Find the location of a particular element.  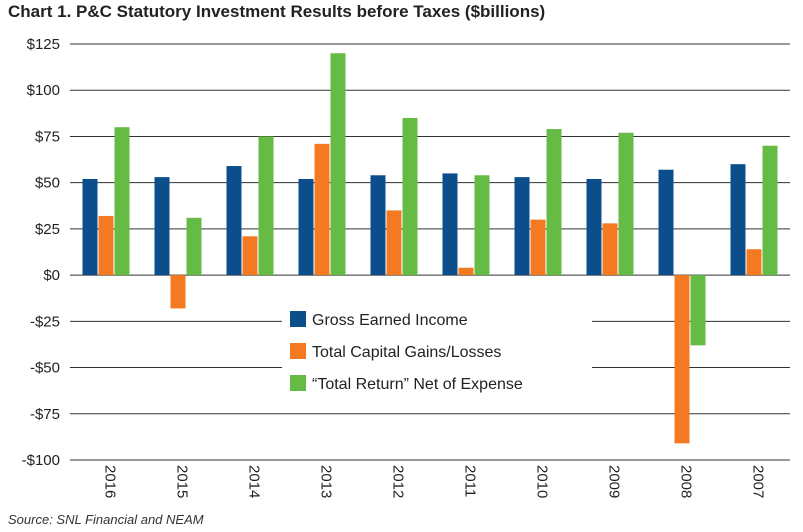

bar-gross-earned-income-2013 is located at coordinates (306, 227).